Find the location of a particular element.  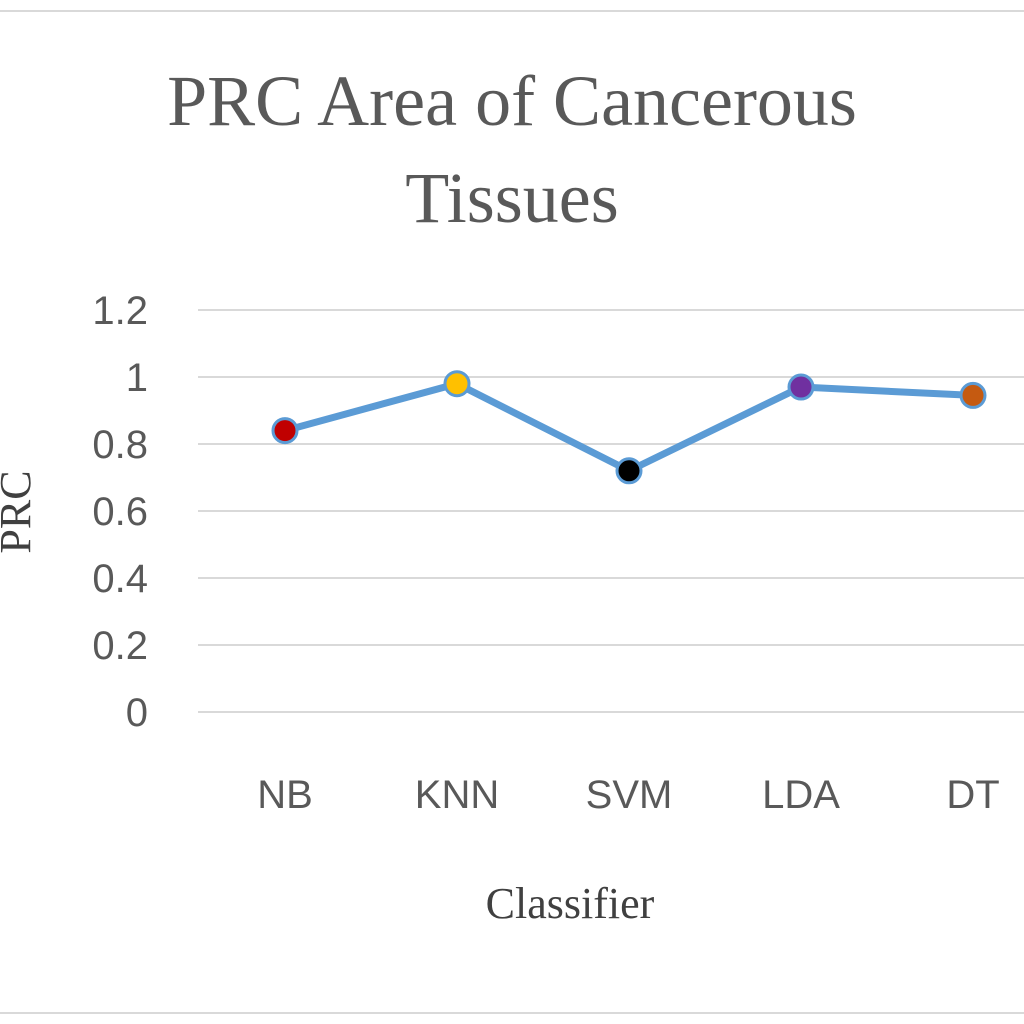

data-point-lda is located at coordinates (801, 387).